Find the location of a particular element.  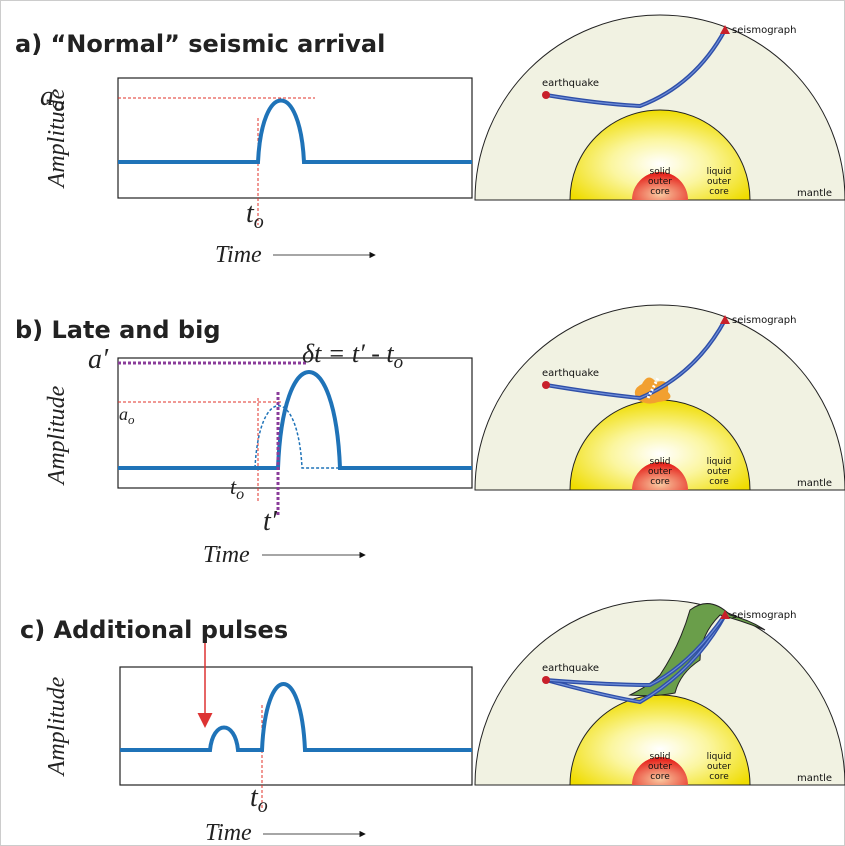

delay-label: δt = t′ - to is located at coordinates (352, 356).